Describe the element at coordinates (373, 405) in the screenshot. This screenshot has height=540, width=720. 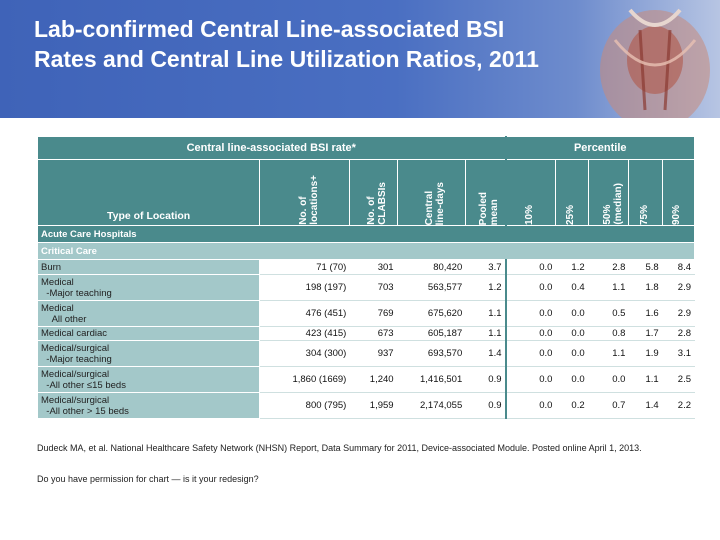
I see `clabsis-cell: 1,959` at that location.